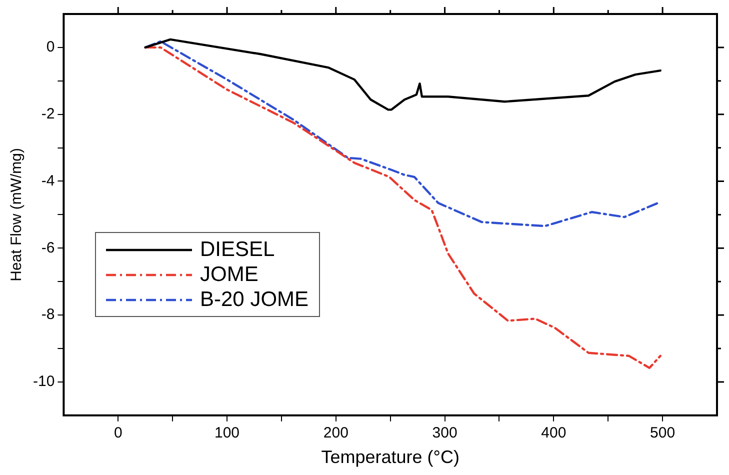 The width and height of the screenshot is (729, 475). Describe the element at coordinates (17, 215) in the screenshot. I see `y-axis-title: Heat Flow (mW/mg)` at that location.